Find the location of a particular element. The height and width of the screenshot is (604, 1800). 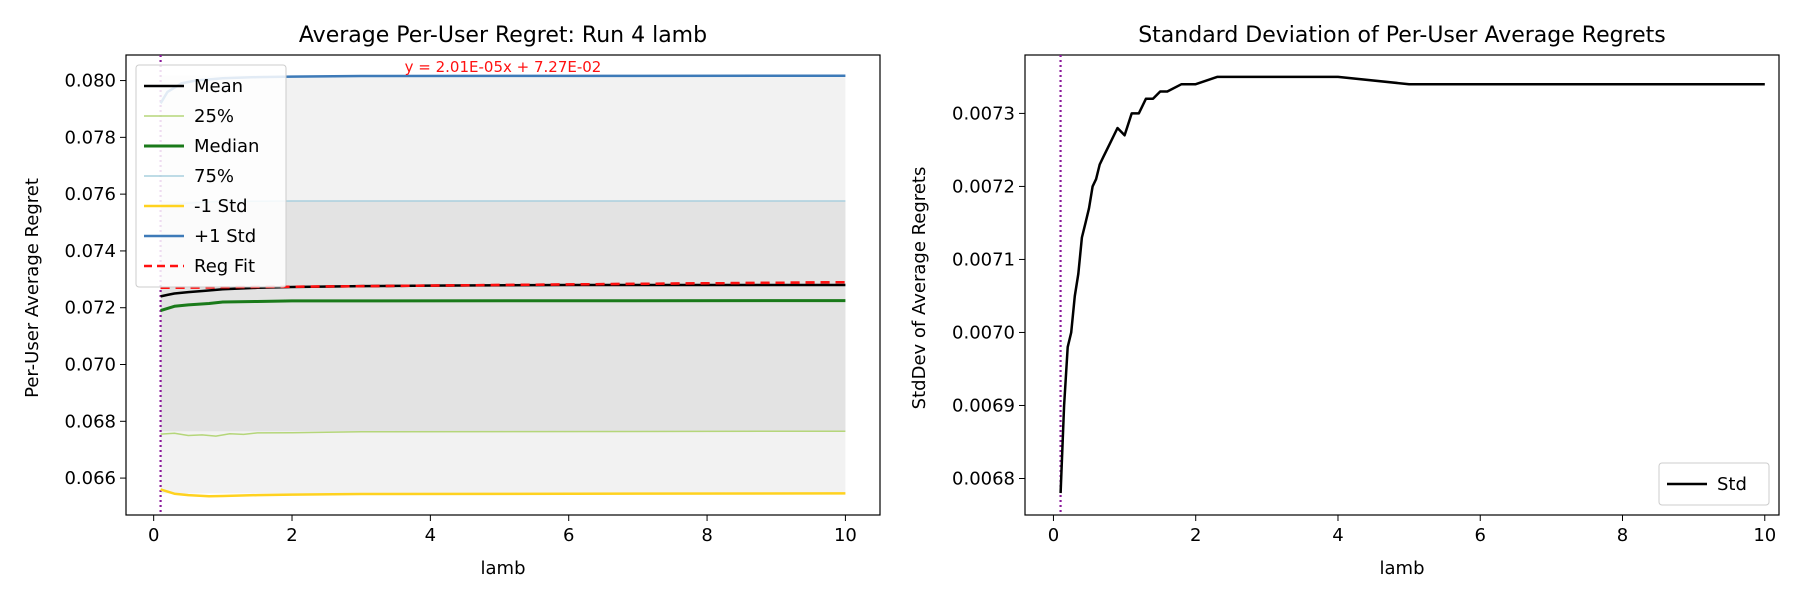

left-y-tick-label: 0.072 is located at coordinates (90, 308).